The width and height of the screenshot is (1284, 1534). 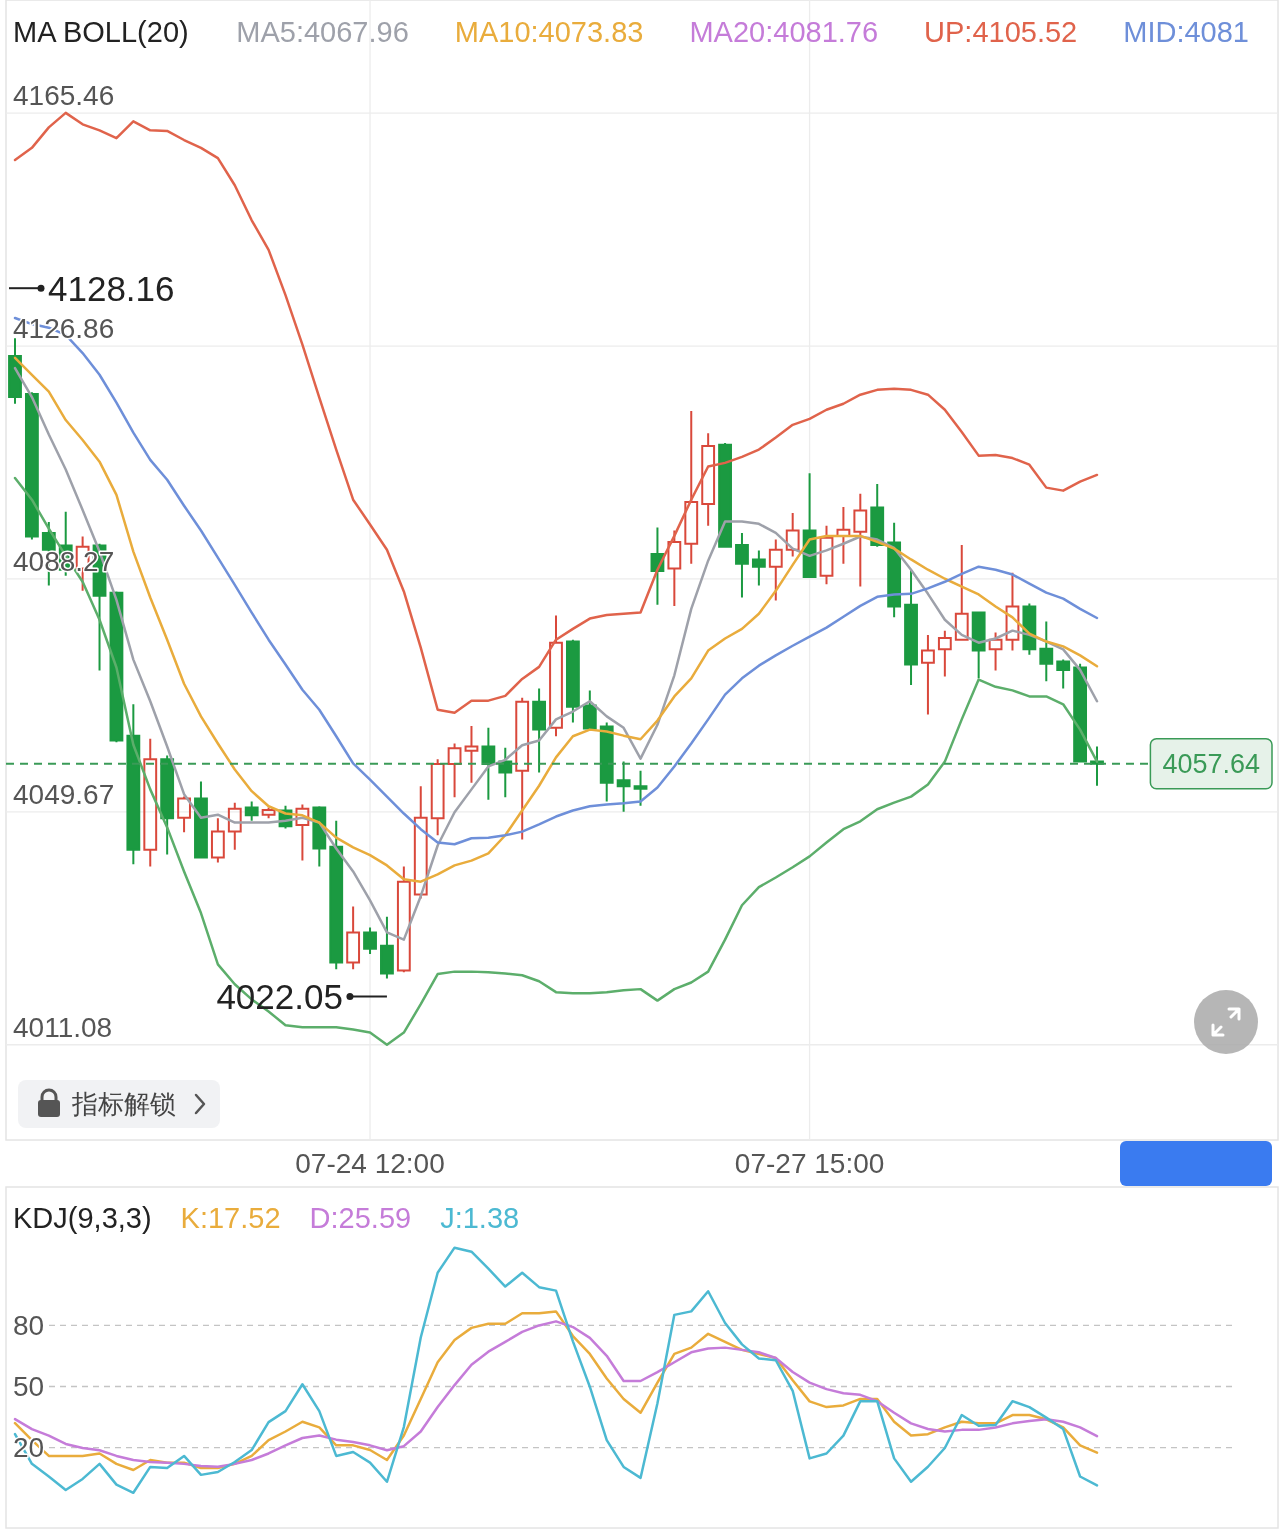 What do you see at coordinates (322, 32) in the screenshot?
I see `text: MA5:4067.96` at bounding box center [322, 32].